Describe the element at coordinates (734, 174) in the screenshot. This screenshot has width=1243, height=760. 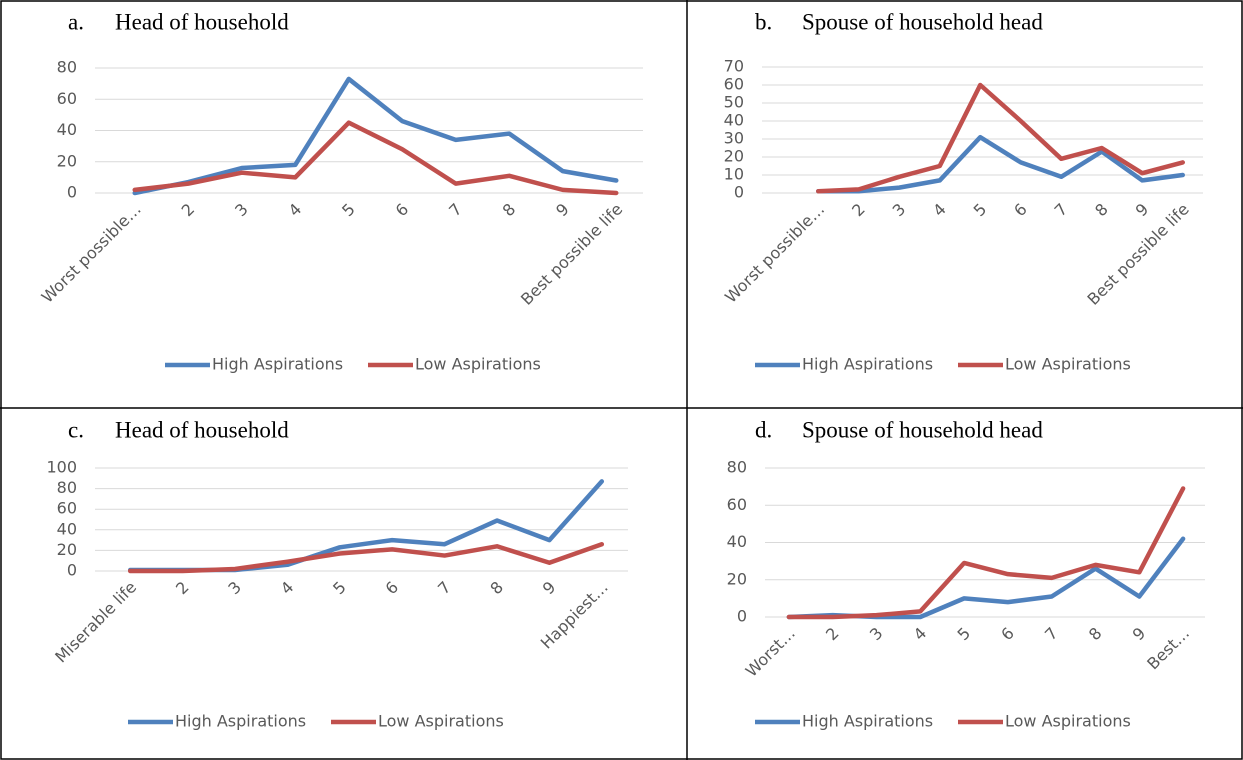
I see `y-tick-label: 10` at that location.